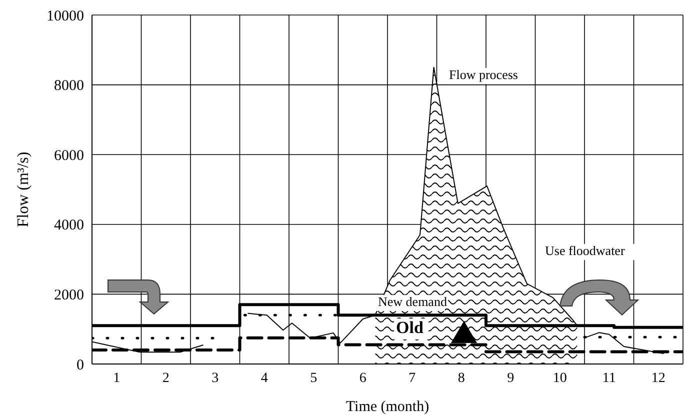 This screenshot has width=685, height=415. Describe the element at coordinates (314, 378) in the screenshot. I see `x-tick-label: 5` at that location.